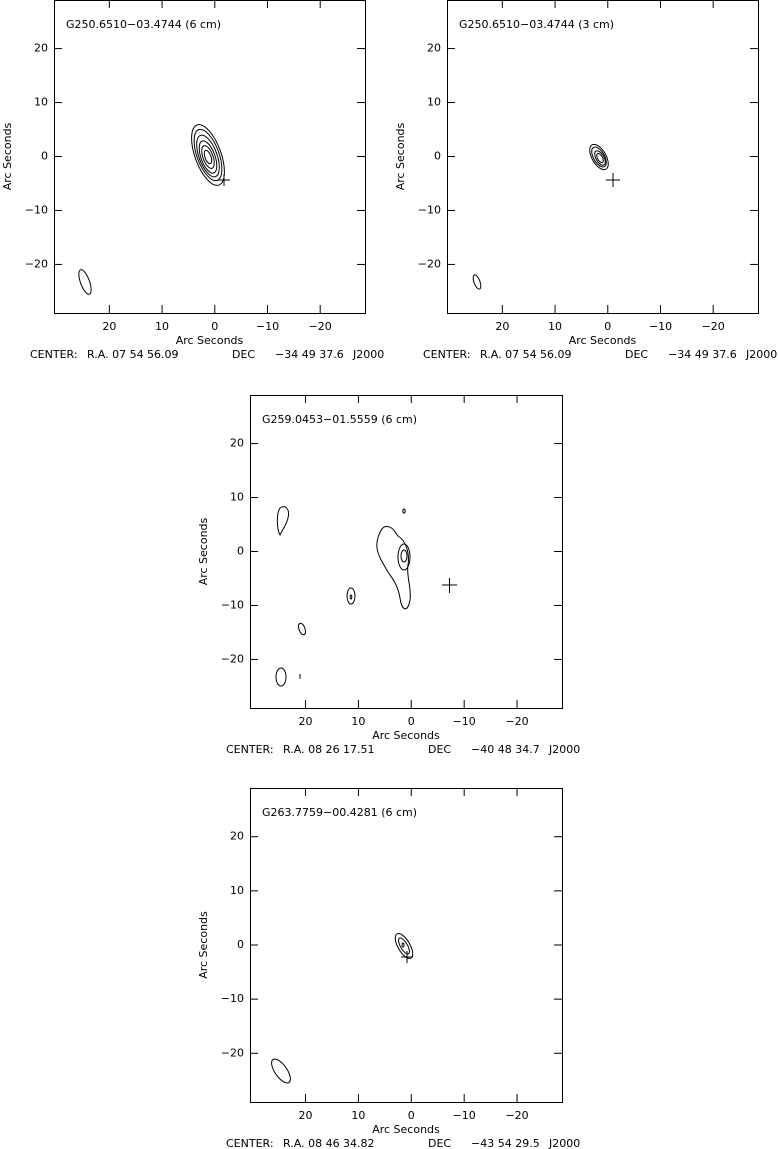 This screenshot has width=779, height=1149. I want to click on panel-title: G250.6510−03.4744 (3 cm), so click(536, 24).